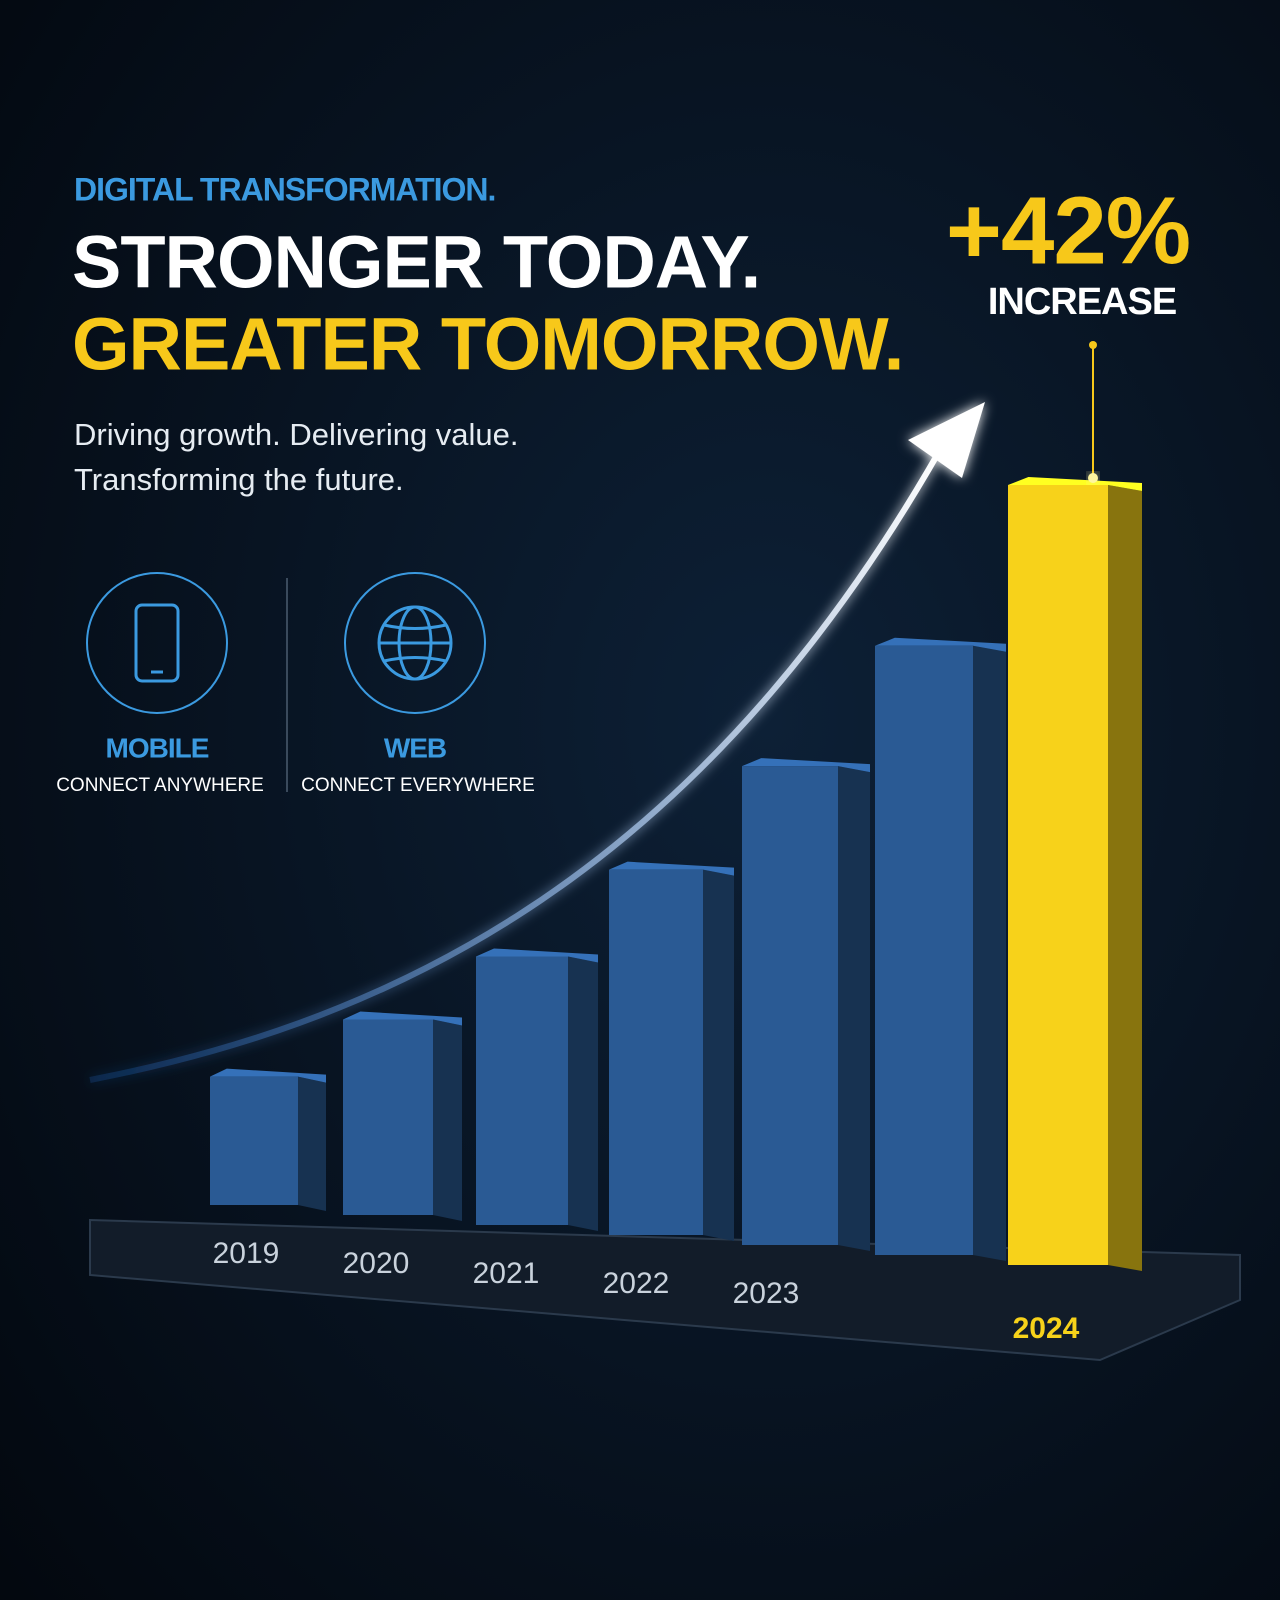 The width and height of the screenshot is (1280, 1600). I want to click on feature-title: MOBILE, so click(157, 747).